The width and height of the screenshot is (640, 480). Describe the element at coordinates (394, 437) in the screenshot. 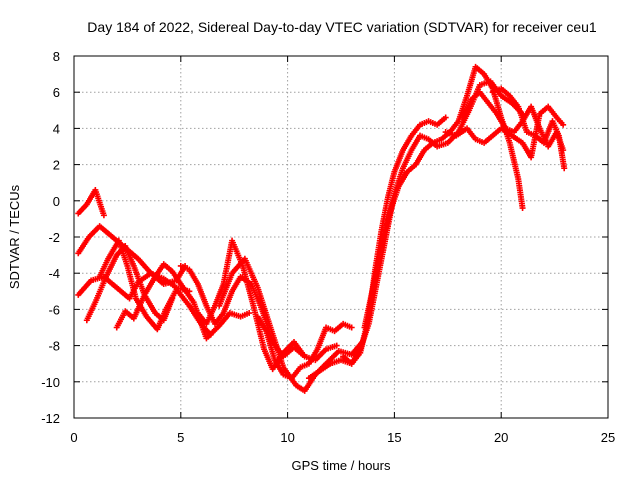

I see `x-tick-label: 15` at that location.